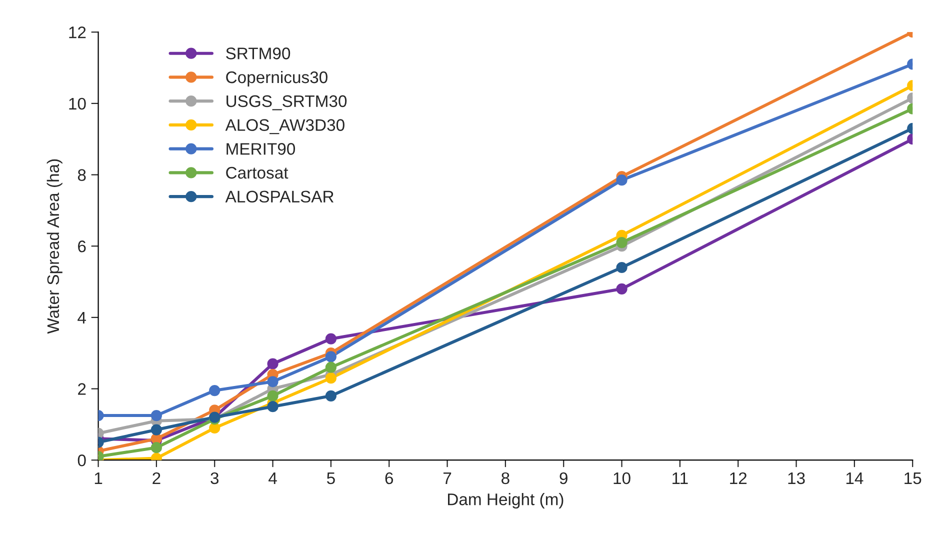 The width and height of the screenshot is (936, 535). What do you see at coordinates (796, 478) in the screenshot?
I see `x-tick-label: 13` at bounding box center [796, 478].